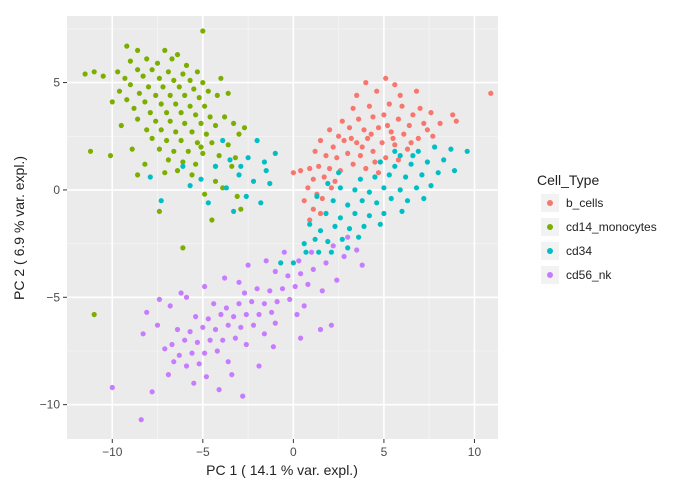 The width and height of the screenshot is (680, 500). I want to click on legend-key-b-cells, so click(550, 203).